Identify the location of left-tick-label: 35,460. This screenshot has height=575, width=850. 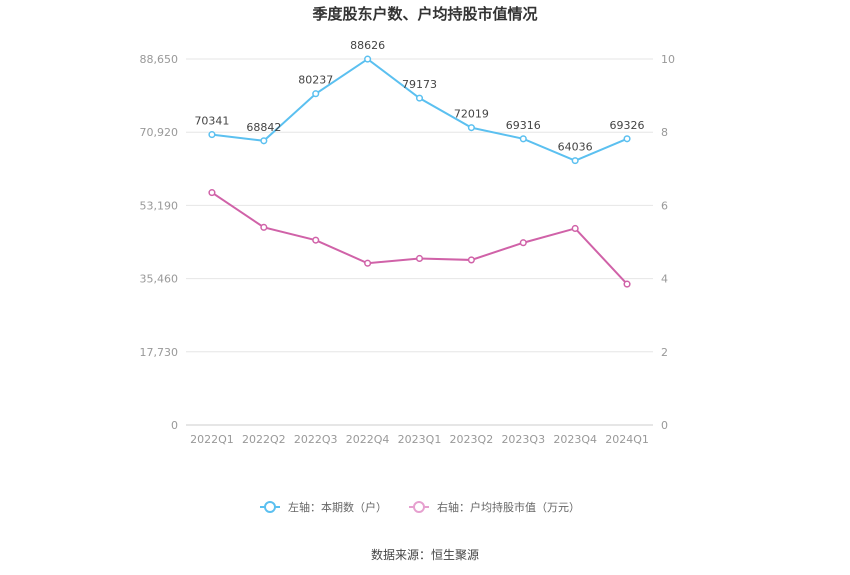
(159, 279).